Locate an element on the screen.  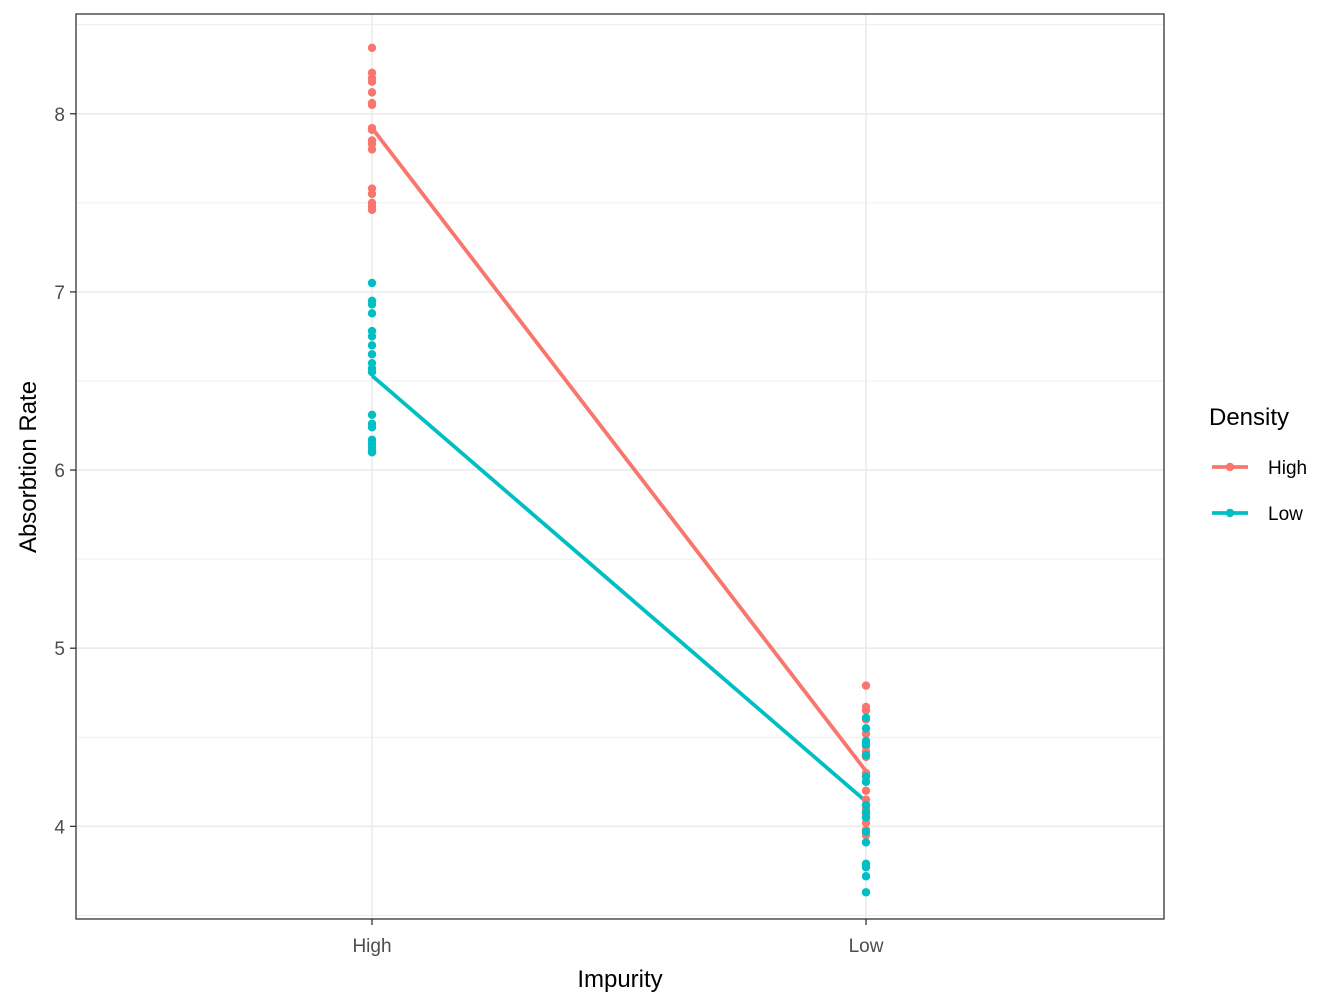
legend-label: High is located at coordinates (1287, 468).